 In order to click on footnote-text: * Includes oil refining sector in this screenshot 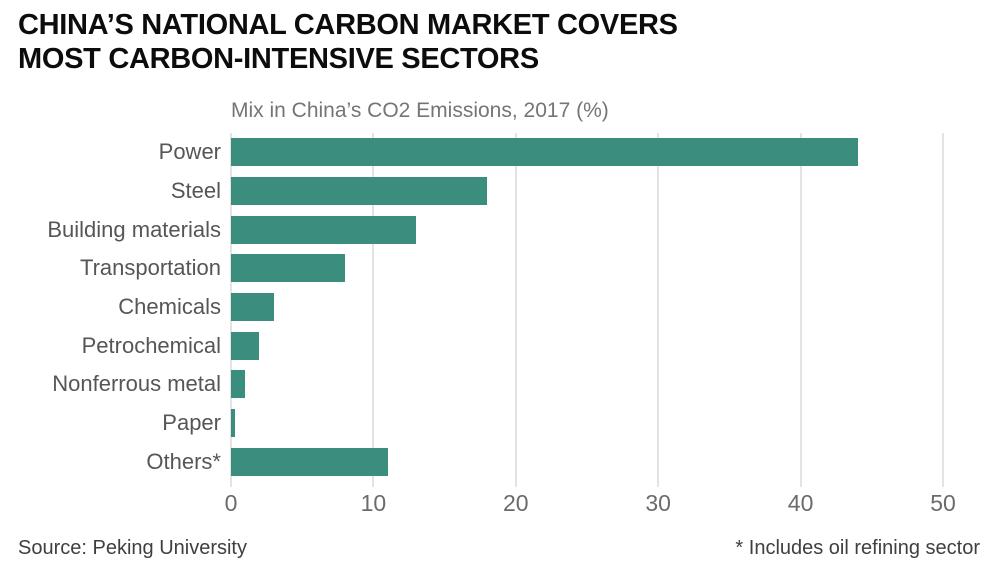, I will do `click(857, 548)`.